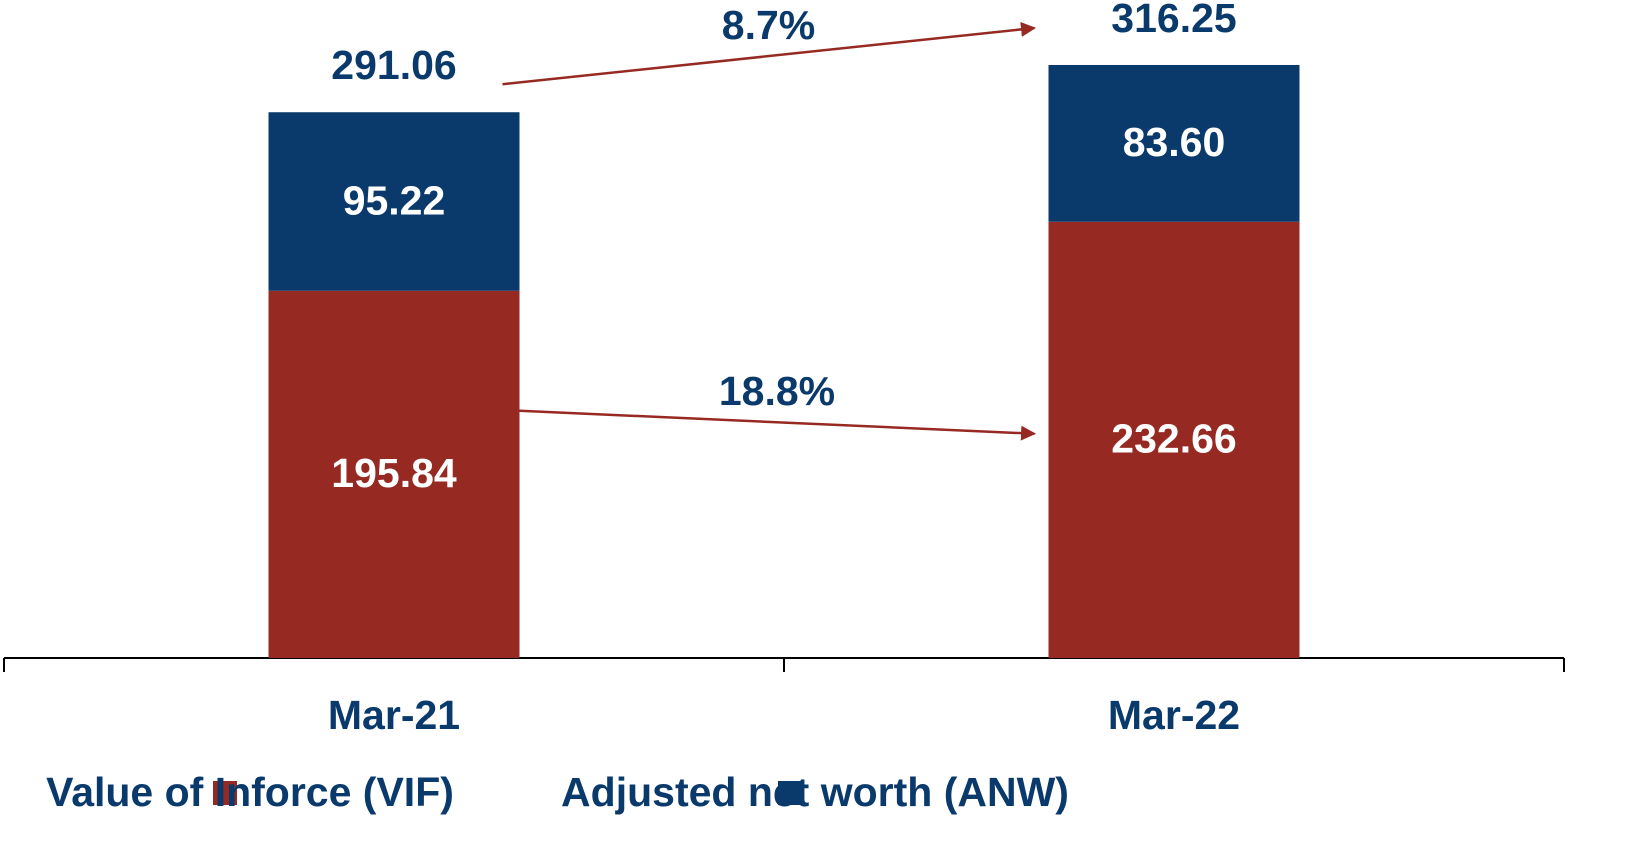 This screenshot has width=1641, height=856. I want to click on growth-label: 18.8%, so click(777, 391).